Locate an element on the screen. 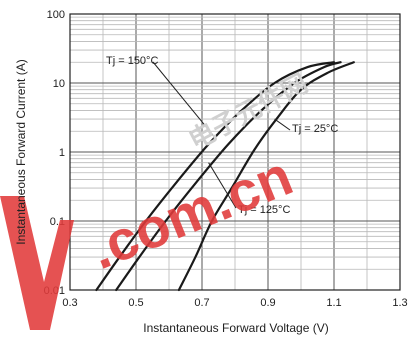 The height and width of the screenshot is (344, 411). y-axis-label: Instantaneous Forward Current (A) is located at coordinates (21, 151).